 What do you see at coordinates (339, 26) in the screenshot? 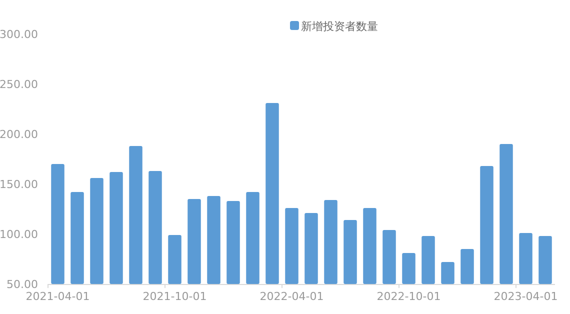
I see `legend-label: 新增投资者数量` at bounding box center [339, 26].